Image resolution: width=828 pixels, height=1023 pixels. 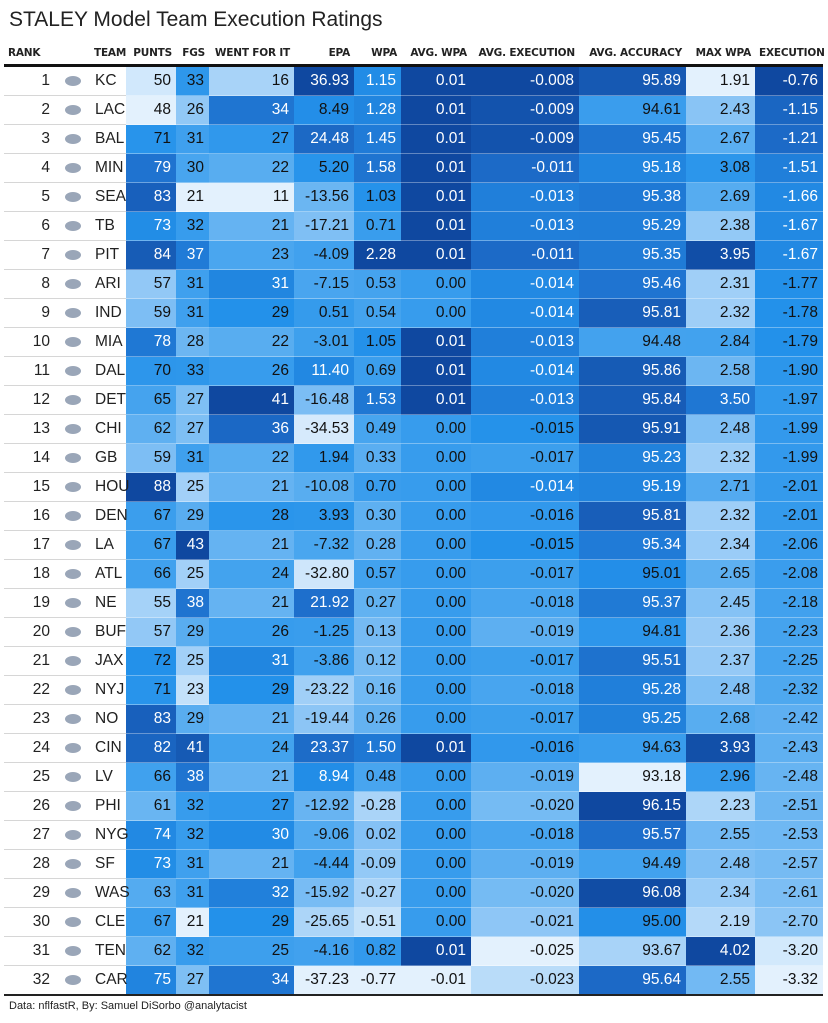 What do you see at coordinates (525, 864) in the screenshot?
I see `avg-exec-cell: -0.019` at bounding box center [525, 864].